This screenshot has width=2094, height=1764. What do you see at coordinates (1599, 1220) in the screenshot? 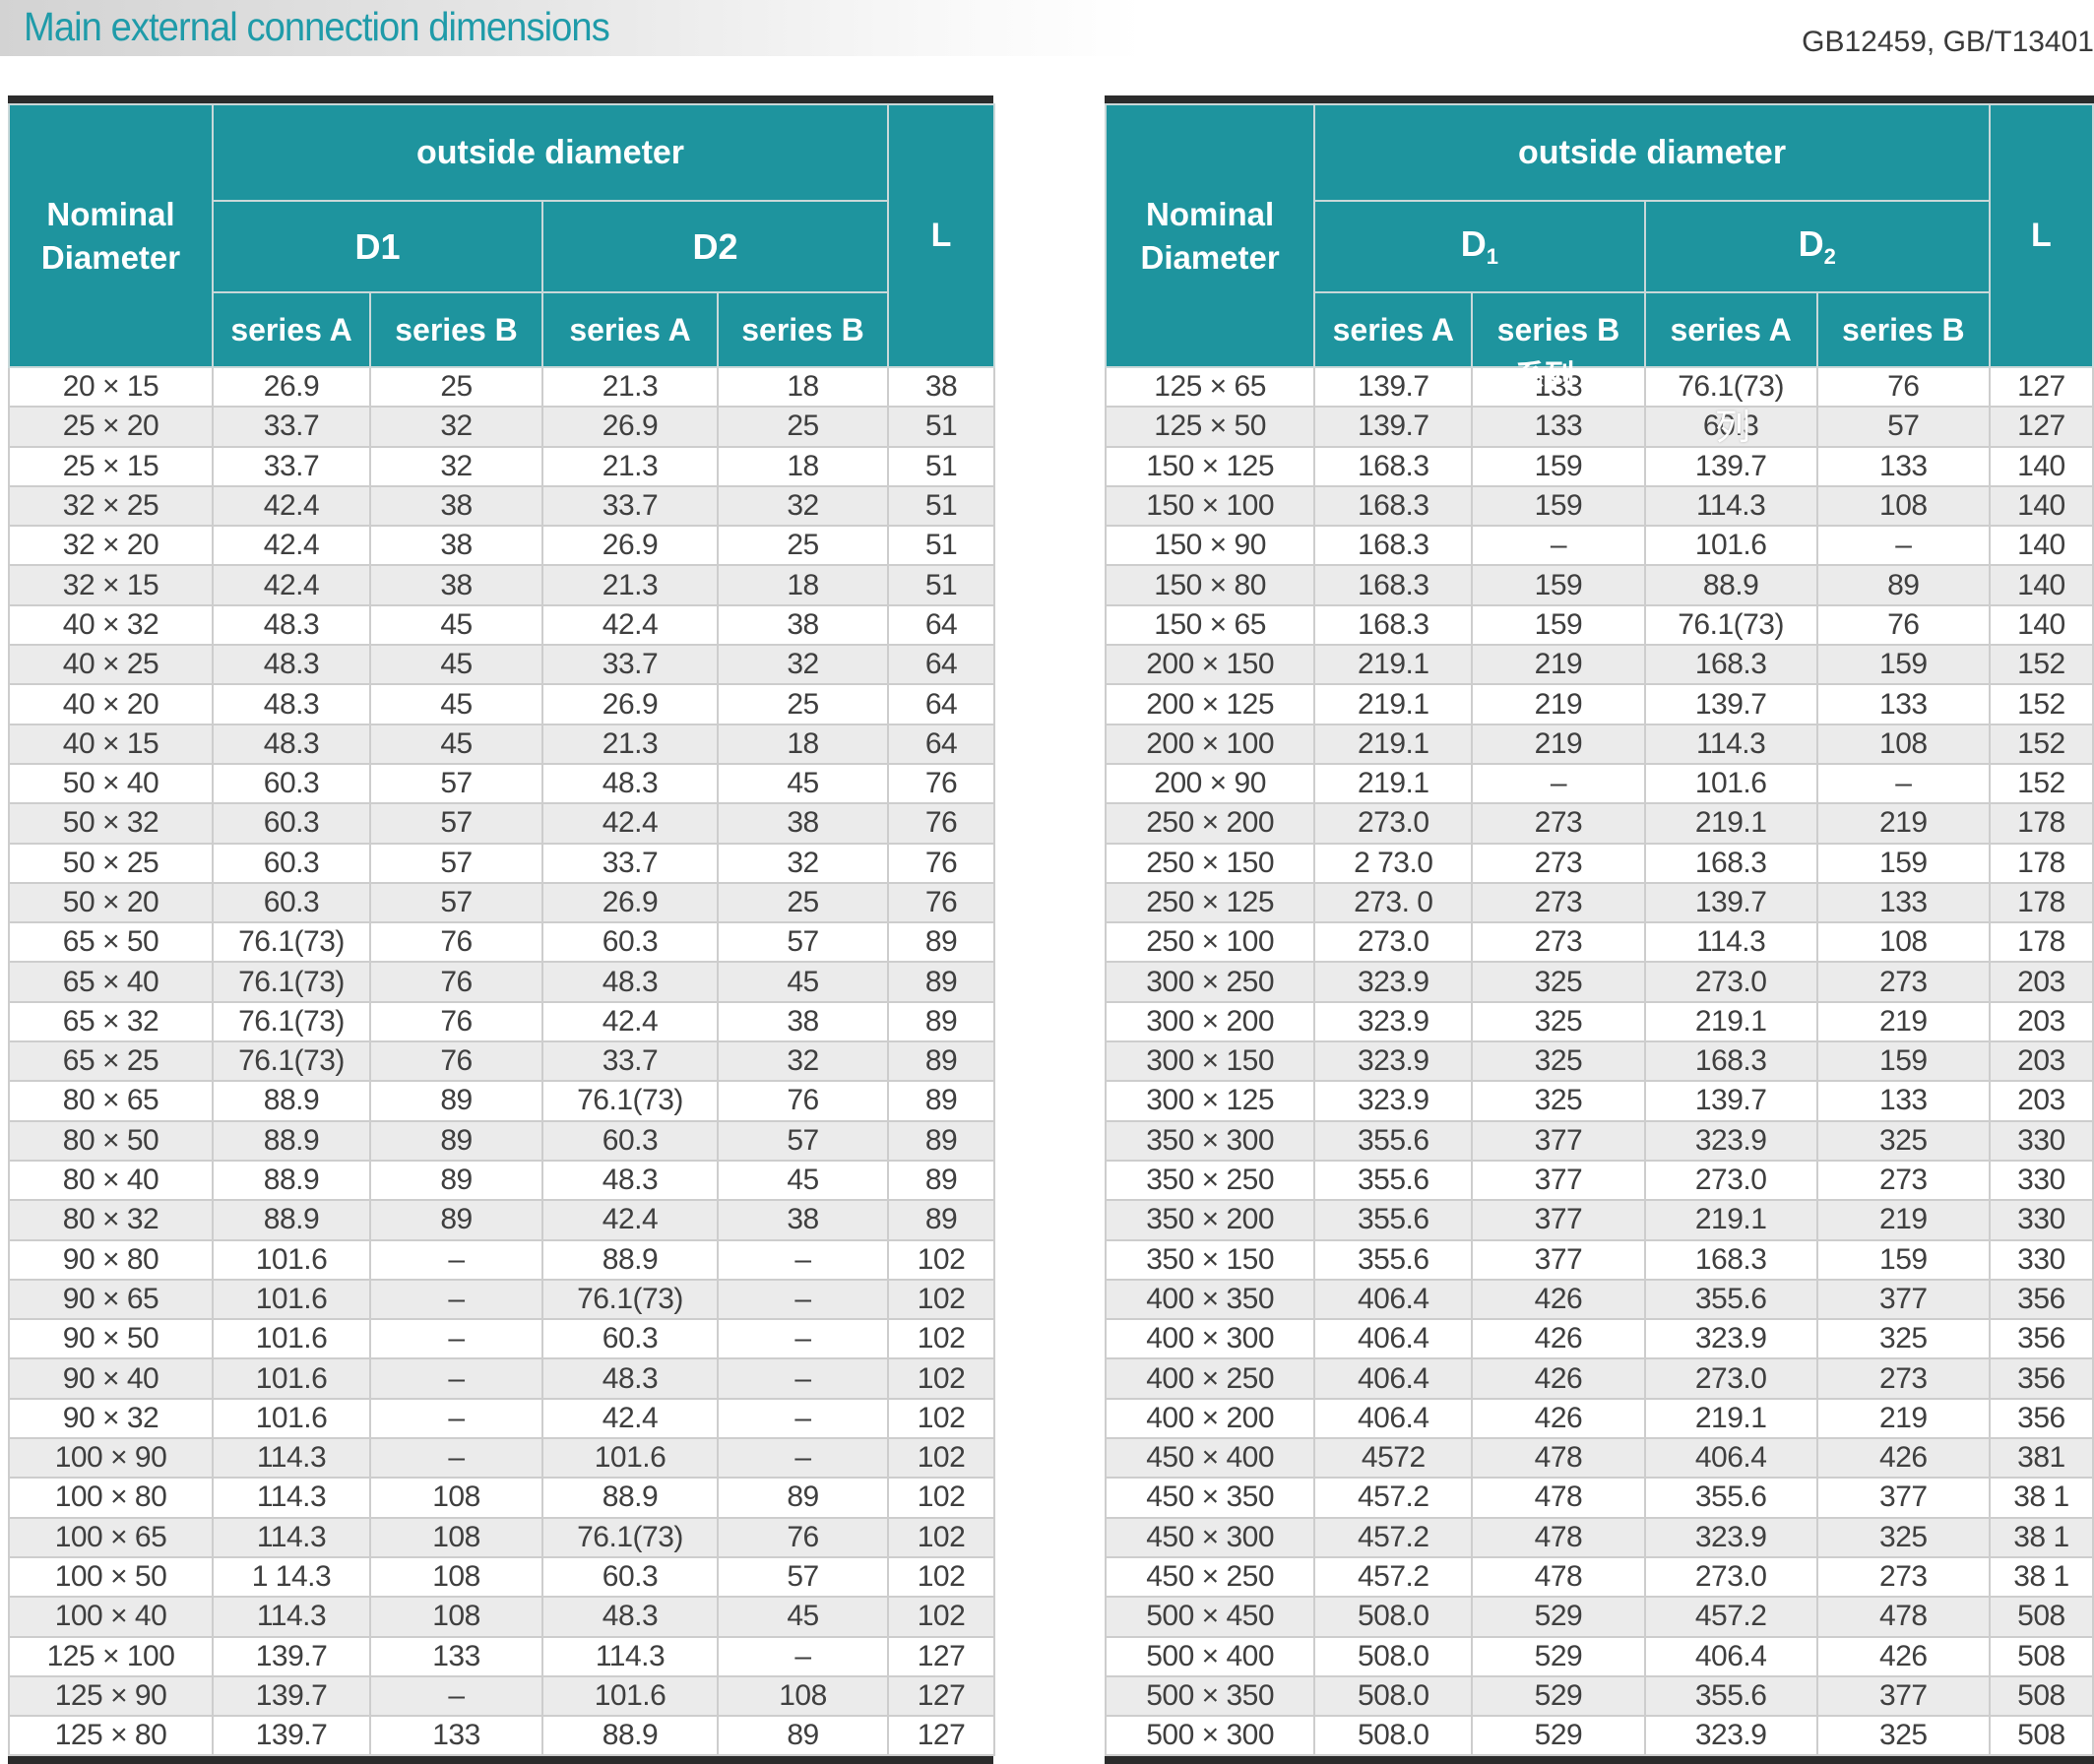
I see `table-row: 350 × 200 355.6 377 219.1 219 330` at bounding box center [1599, 1220].